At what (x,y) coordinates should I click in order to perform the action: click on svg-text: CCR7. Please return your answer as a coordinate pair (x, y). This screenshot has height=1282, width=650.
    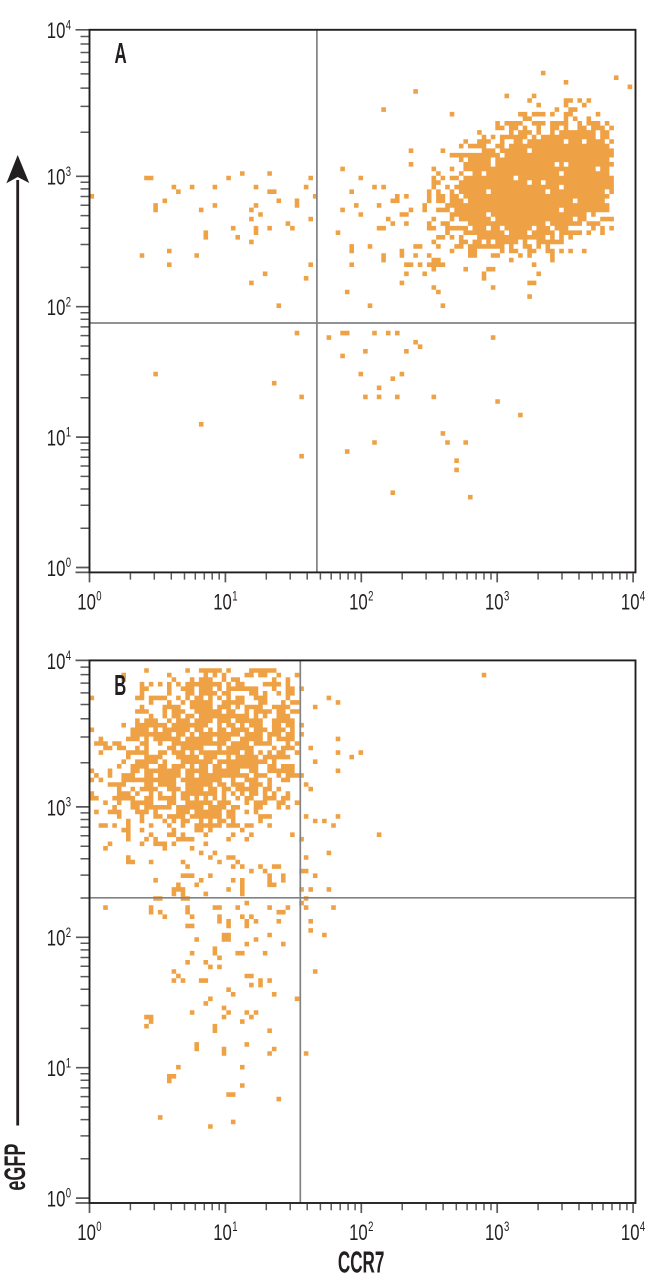
    Looking at the image, I should click on (361, 1261).